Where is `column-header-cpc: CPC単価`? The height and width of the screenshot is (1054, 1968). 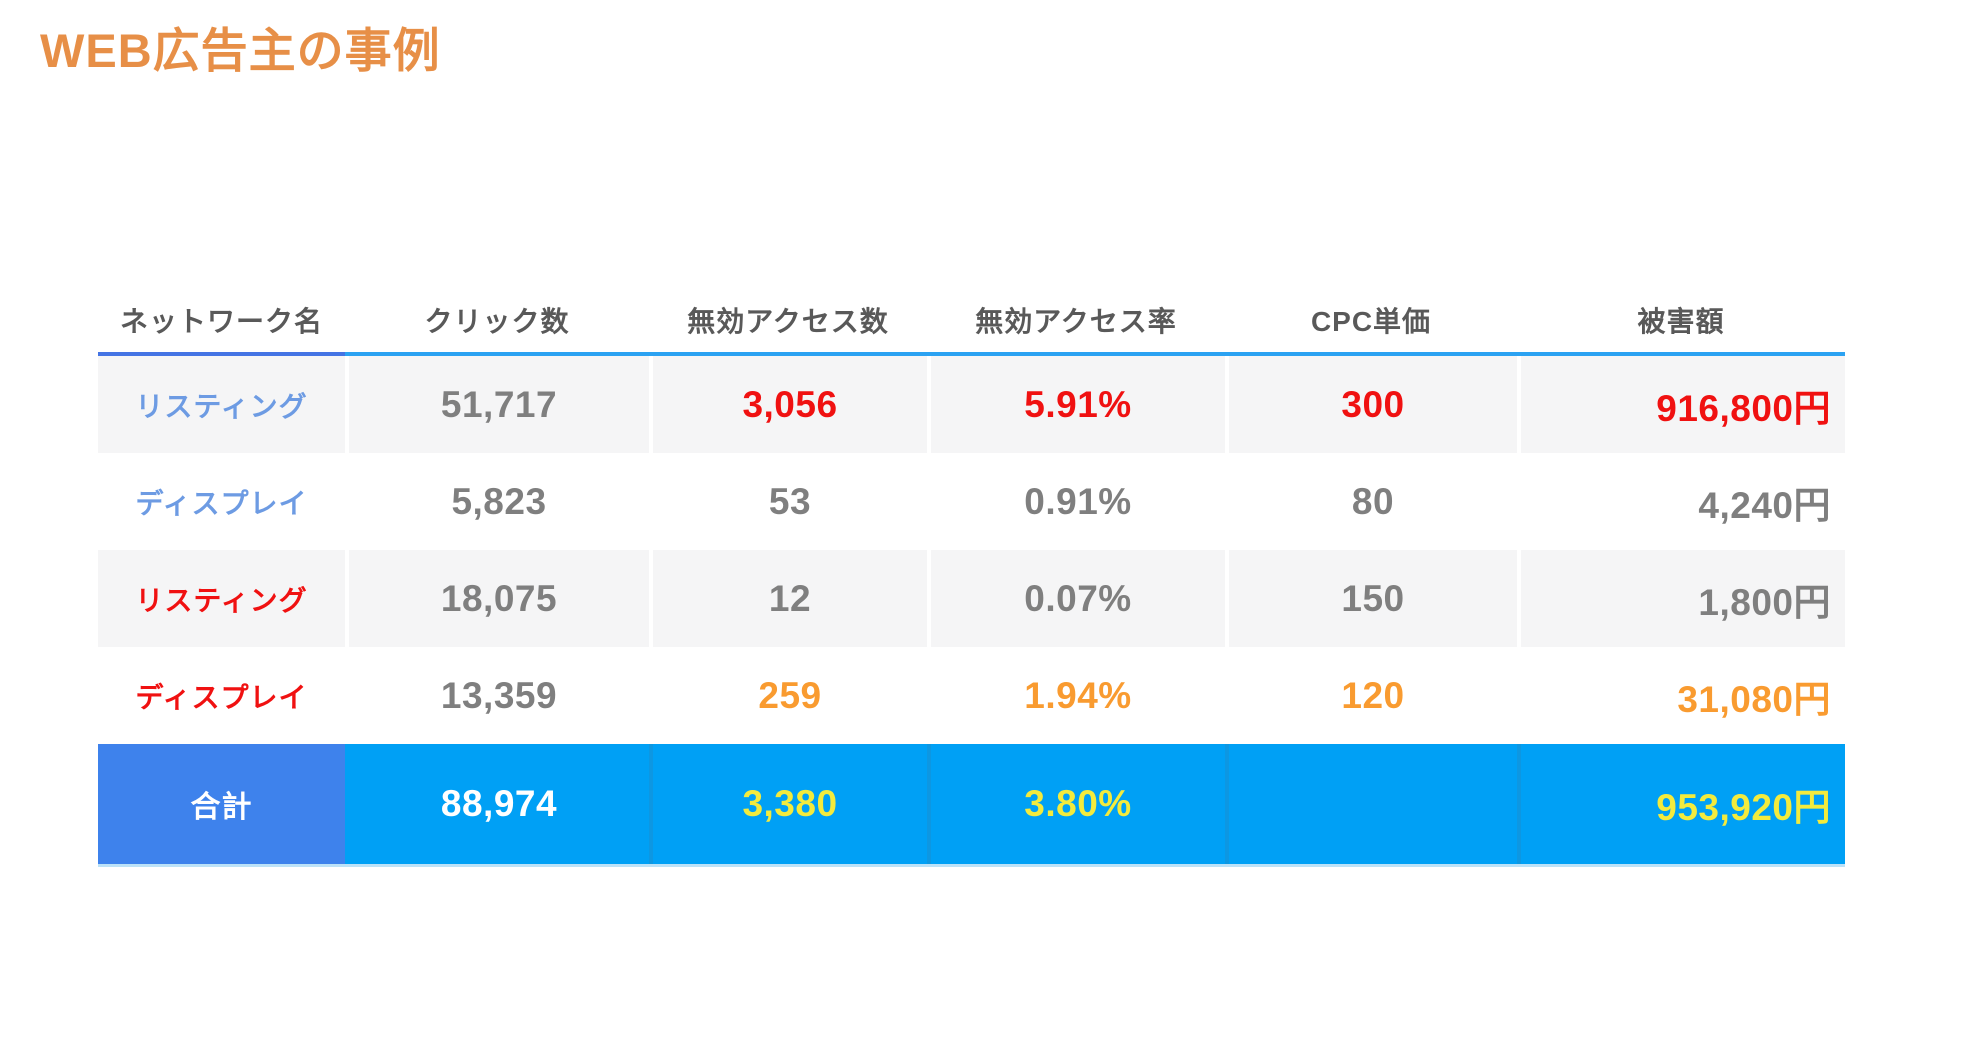
column-header-cpc: CPC単価 is located at coordinates (1371, 322).